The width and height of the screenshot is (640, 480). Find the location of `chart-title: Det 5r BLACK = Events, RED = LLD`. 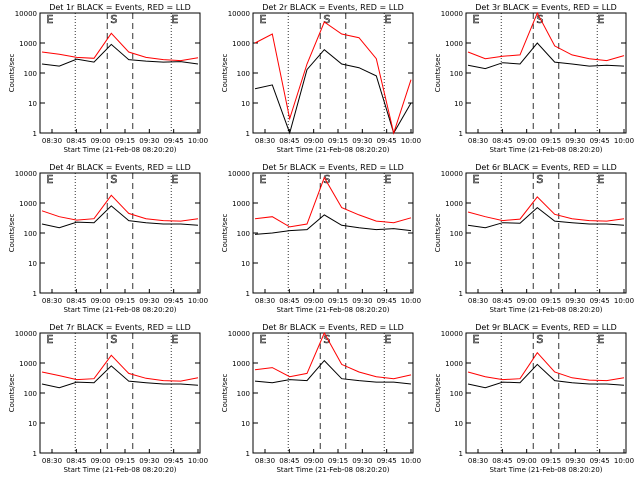

chart-title: Det 5r BLACK = Events, RED = LLD is located at coordinates (333, 167).